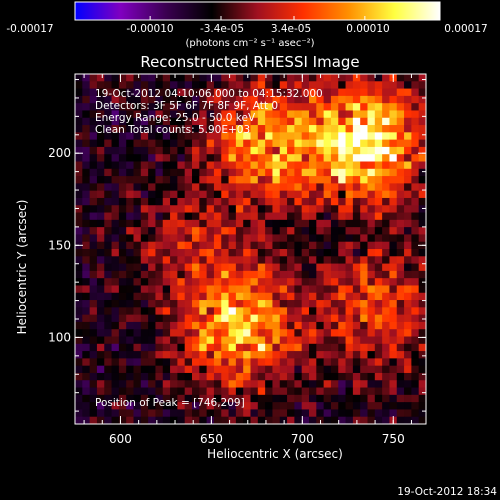  I want to click on colorbar-tick-label: -0.00017, so click(30, 29).